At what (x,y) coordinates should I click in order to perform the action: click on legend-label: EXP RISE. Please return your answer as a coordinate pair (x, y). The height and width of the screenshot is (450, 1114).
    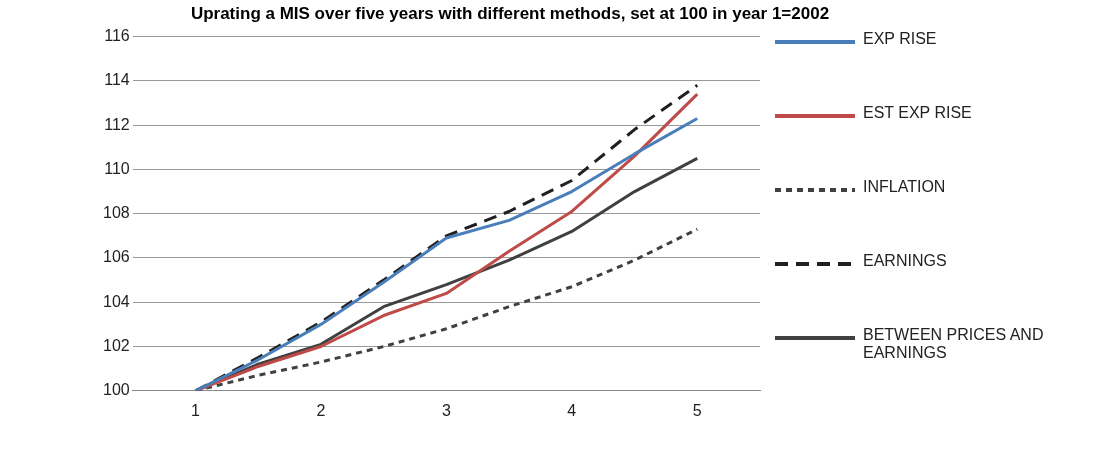
    Looking at the image, I should click on (900, 39).